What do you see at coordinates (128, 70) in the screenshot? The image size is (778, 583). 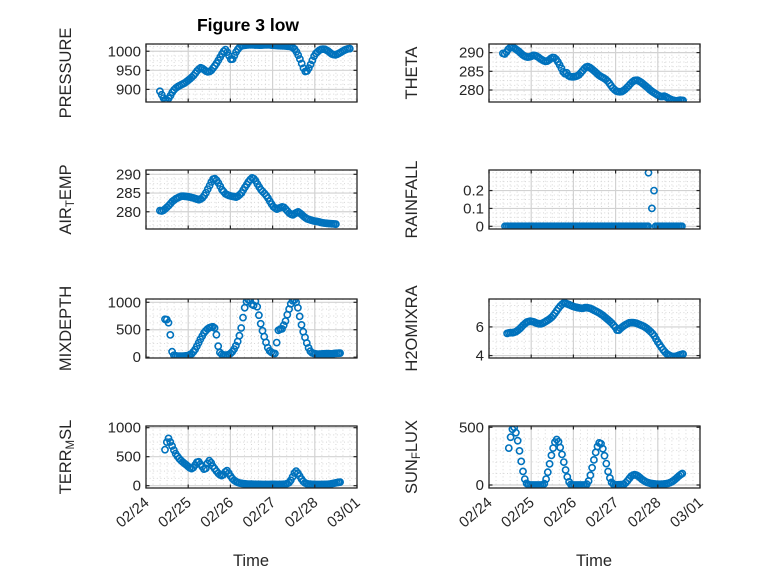 I see `y-tick-label: 950` at bounding box center [128, 70].